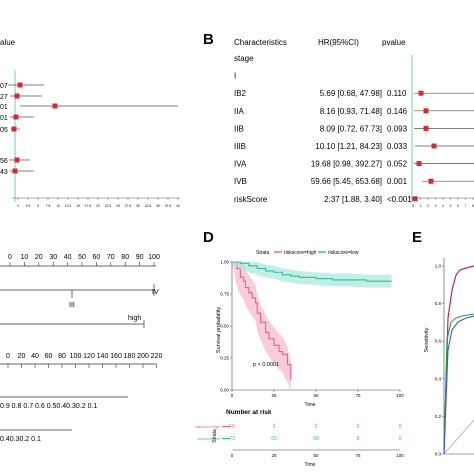 The width and height of the screenshot is (474, 474). I want to click on km-y-ticks: 1.00 0.75 0.50 0.25 0.00, so click(226, 326).